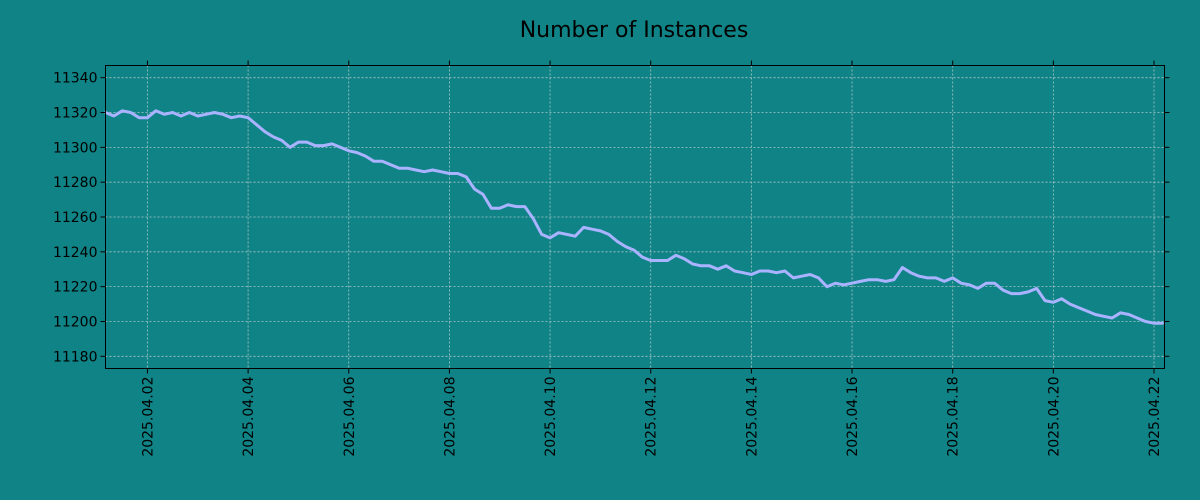  What do you see at coordinates (954, 416) in the screenshot?
I see `x-tick-label: 2025.04.18` at bounding box center [954, 416].